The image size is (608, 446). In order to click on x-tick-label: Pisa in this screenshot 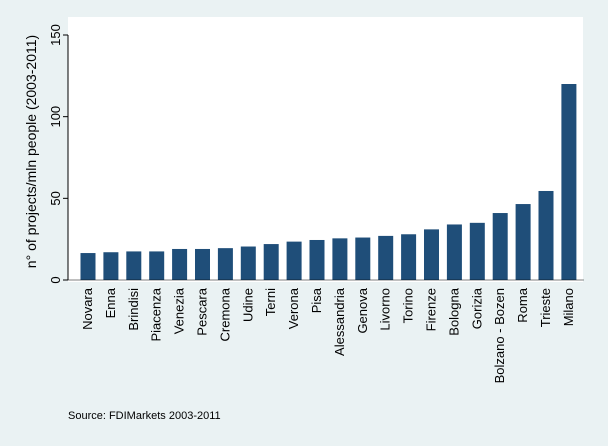, I will do `click(316, 300)`.